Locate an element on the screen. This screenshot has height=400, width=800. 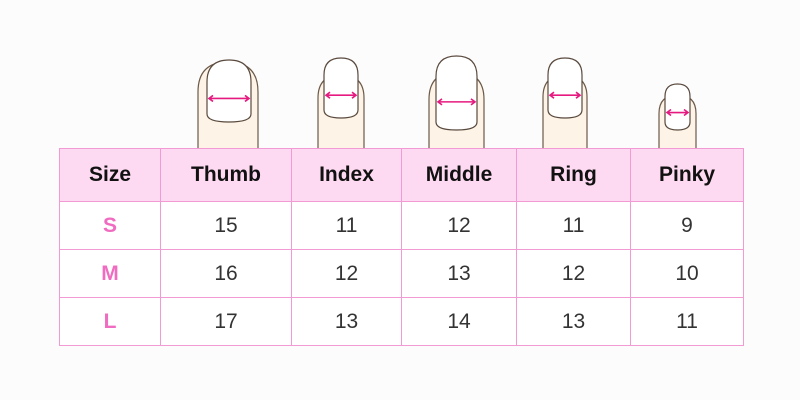
size-value: 10 is located at coordinates (687, 273).